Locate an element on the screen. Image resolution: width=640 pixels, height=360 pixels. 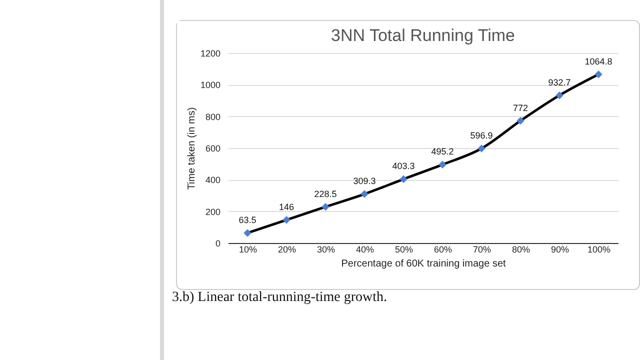
y-tick-label: 800 is located at coordinates (212, 117).